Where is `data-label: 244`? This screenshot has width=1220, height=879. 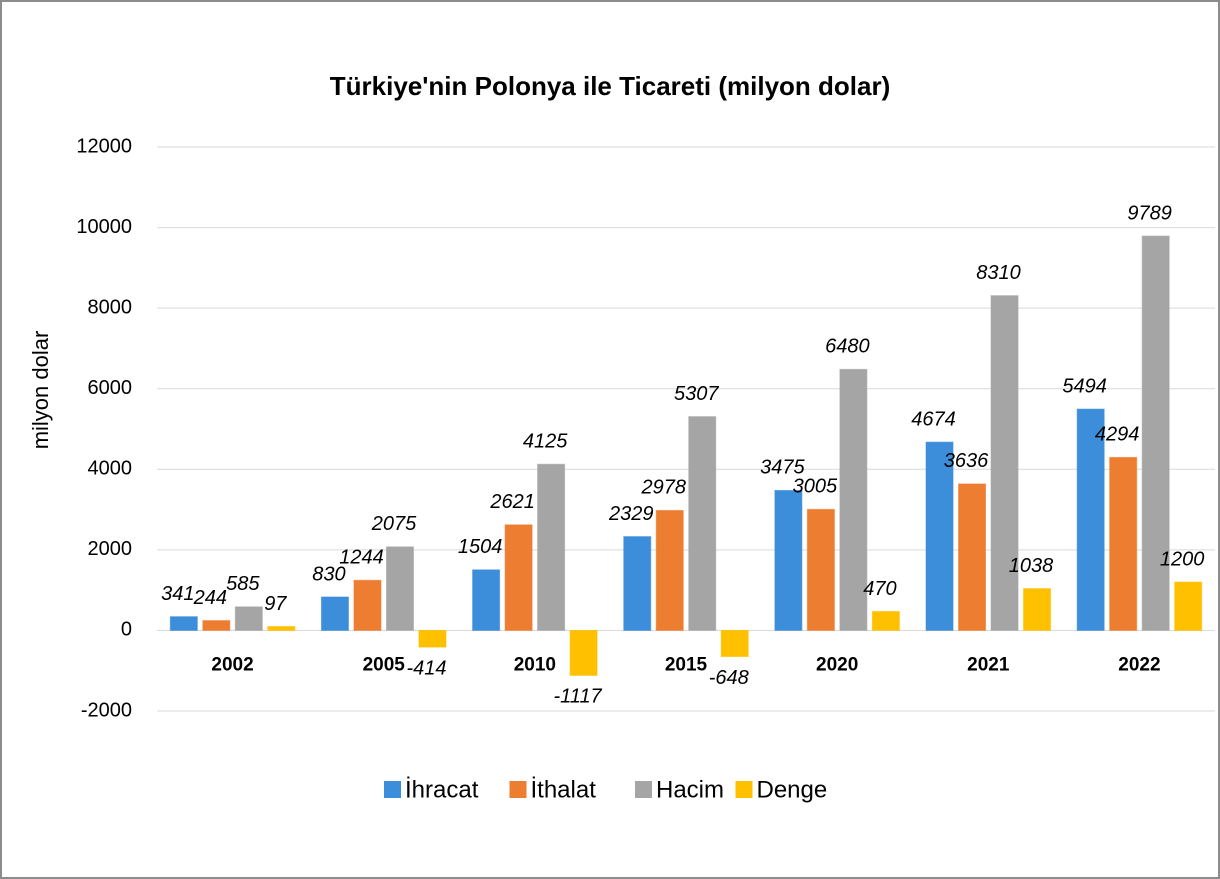 data-label: 244 is located at coordinates (210, 598).